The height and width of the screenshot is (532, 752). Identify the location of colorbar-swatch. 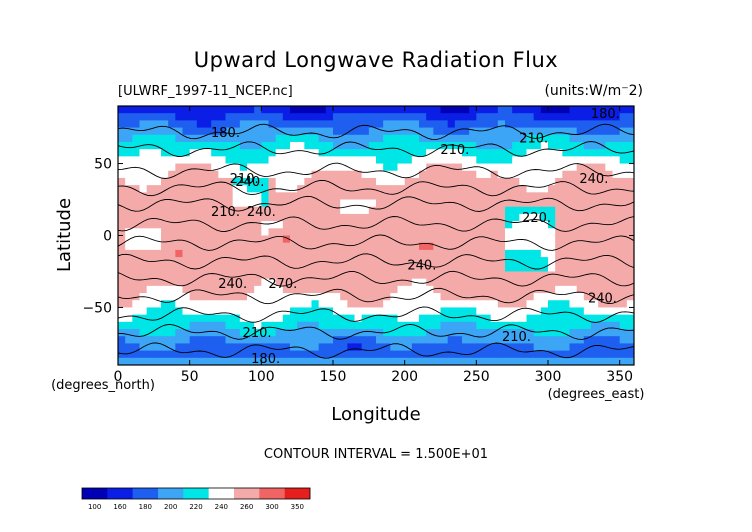
(247, 493).